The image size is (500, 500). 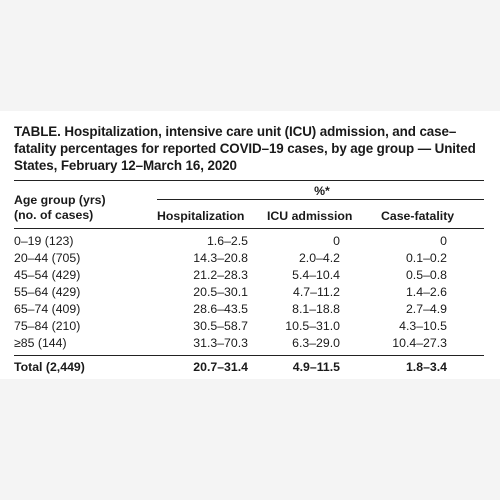 What do you see at coordinates (47, 326) in the screenshot?
I see `age-group-cell: 75–84 (210)` at bounding box center [47, 326].